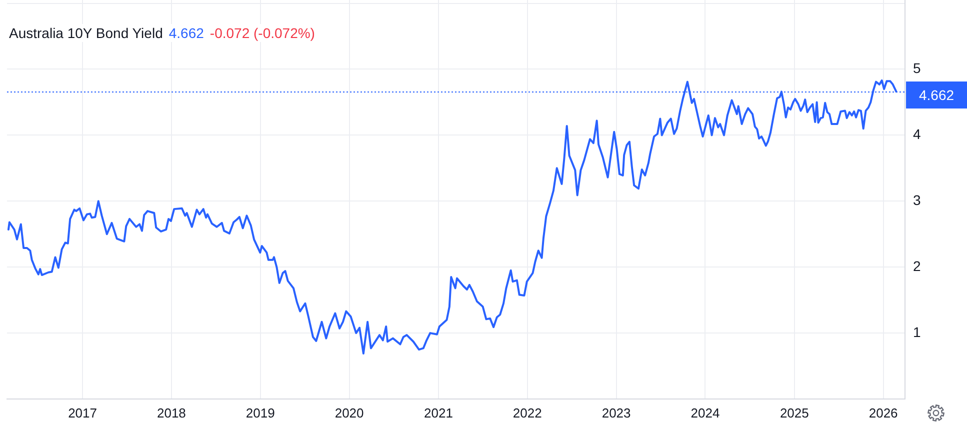 The height and width of the screenshot is (432, 967). Describe the element at coordinates (260, 412) in the screenshot. I see `x-tick-label: 2019` at that location.